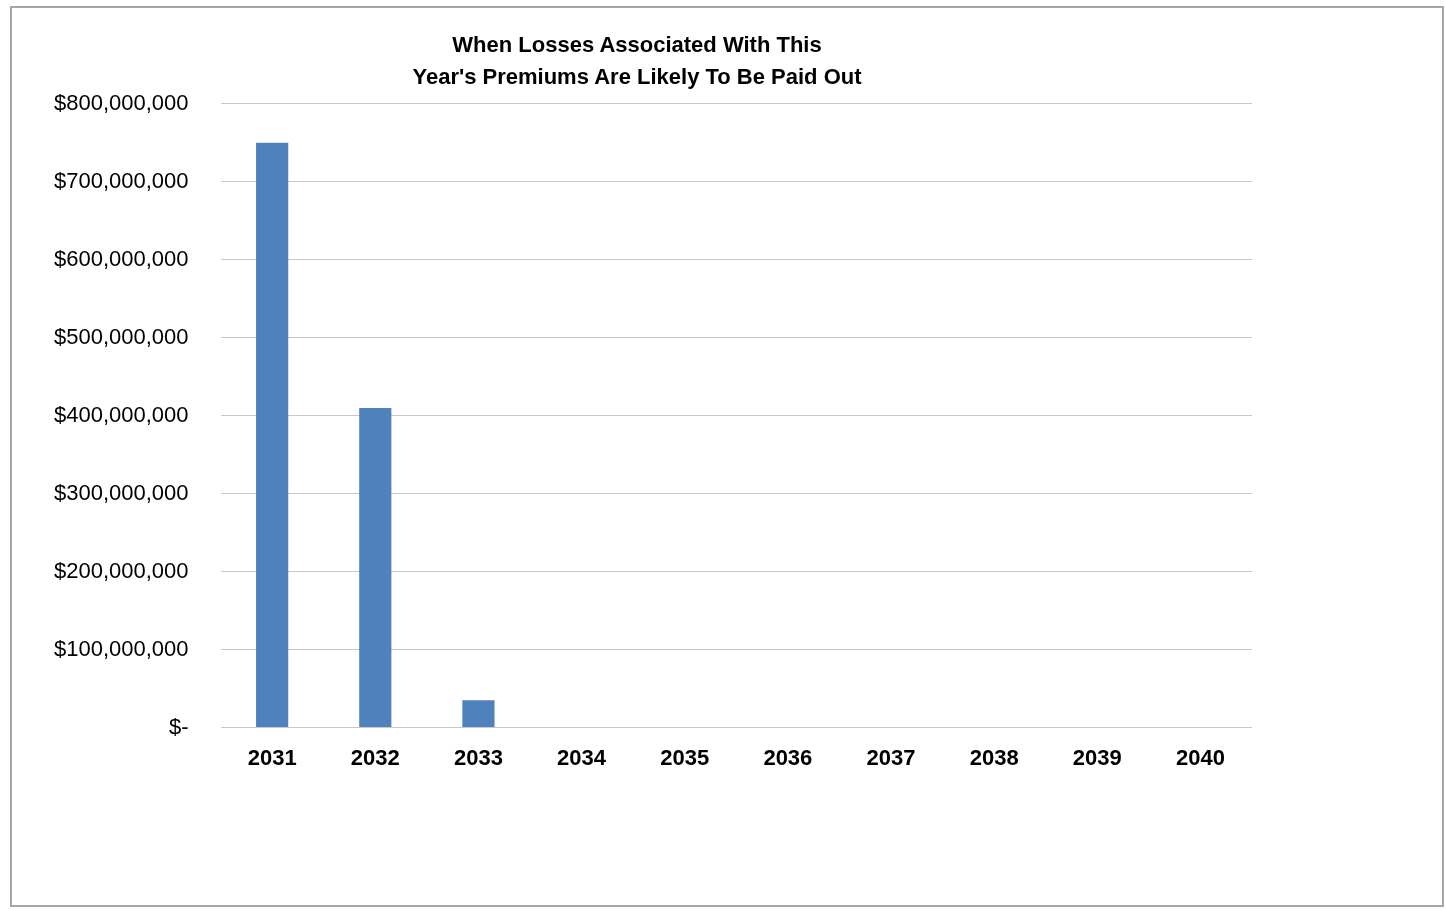  Describe the element at coordinates (179, 726) in the screenshot. I see `y-tick-label: $-` at that location.